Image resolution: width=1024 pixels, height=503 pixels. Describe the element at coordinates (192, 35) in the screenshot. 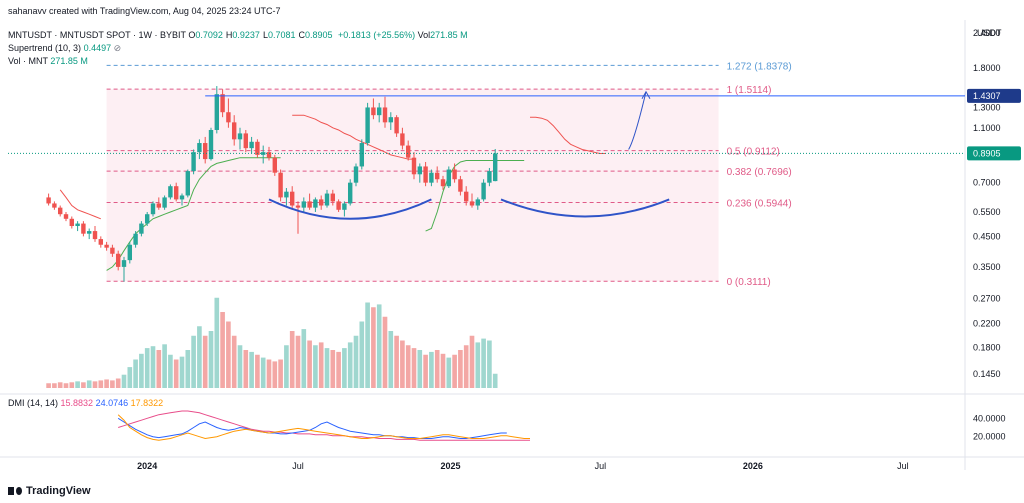

I see `ohlc-o-label: O` at that location.